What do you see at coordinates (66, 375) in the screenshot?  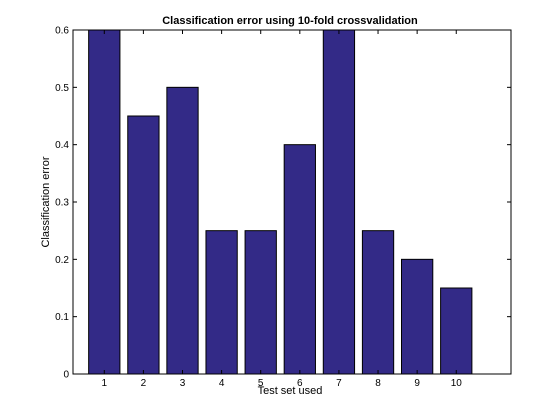 I see `y-tick-label: 0` at bounding box center [66, 375].